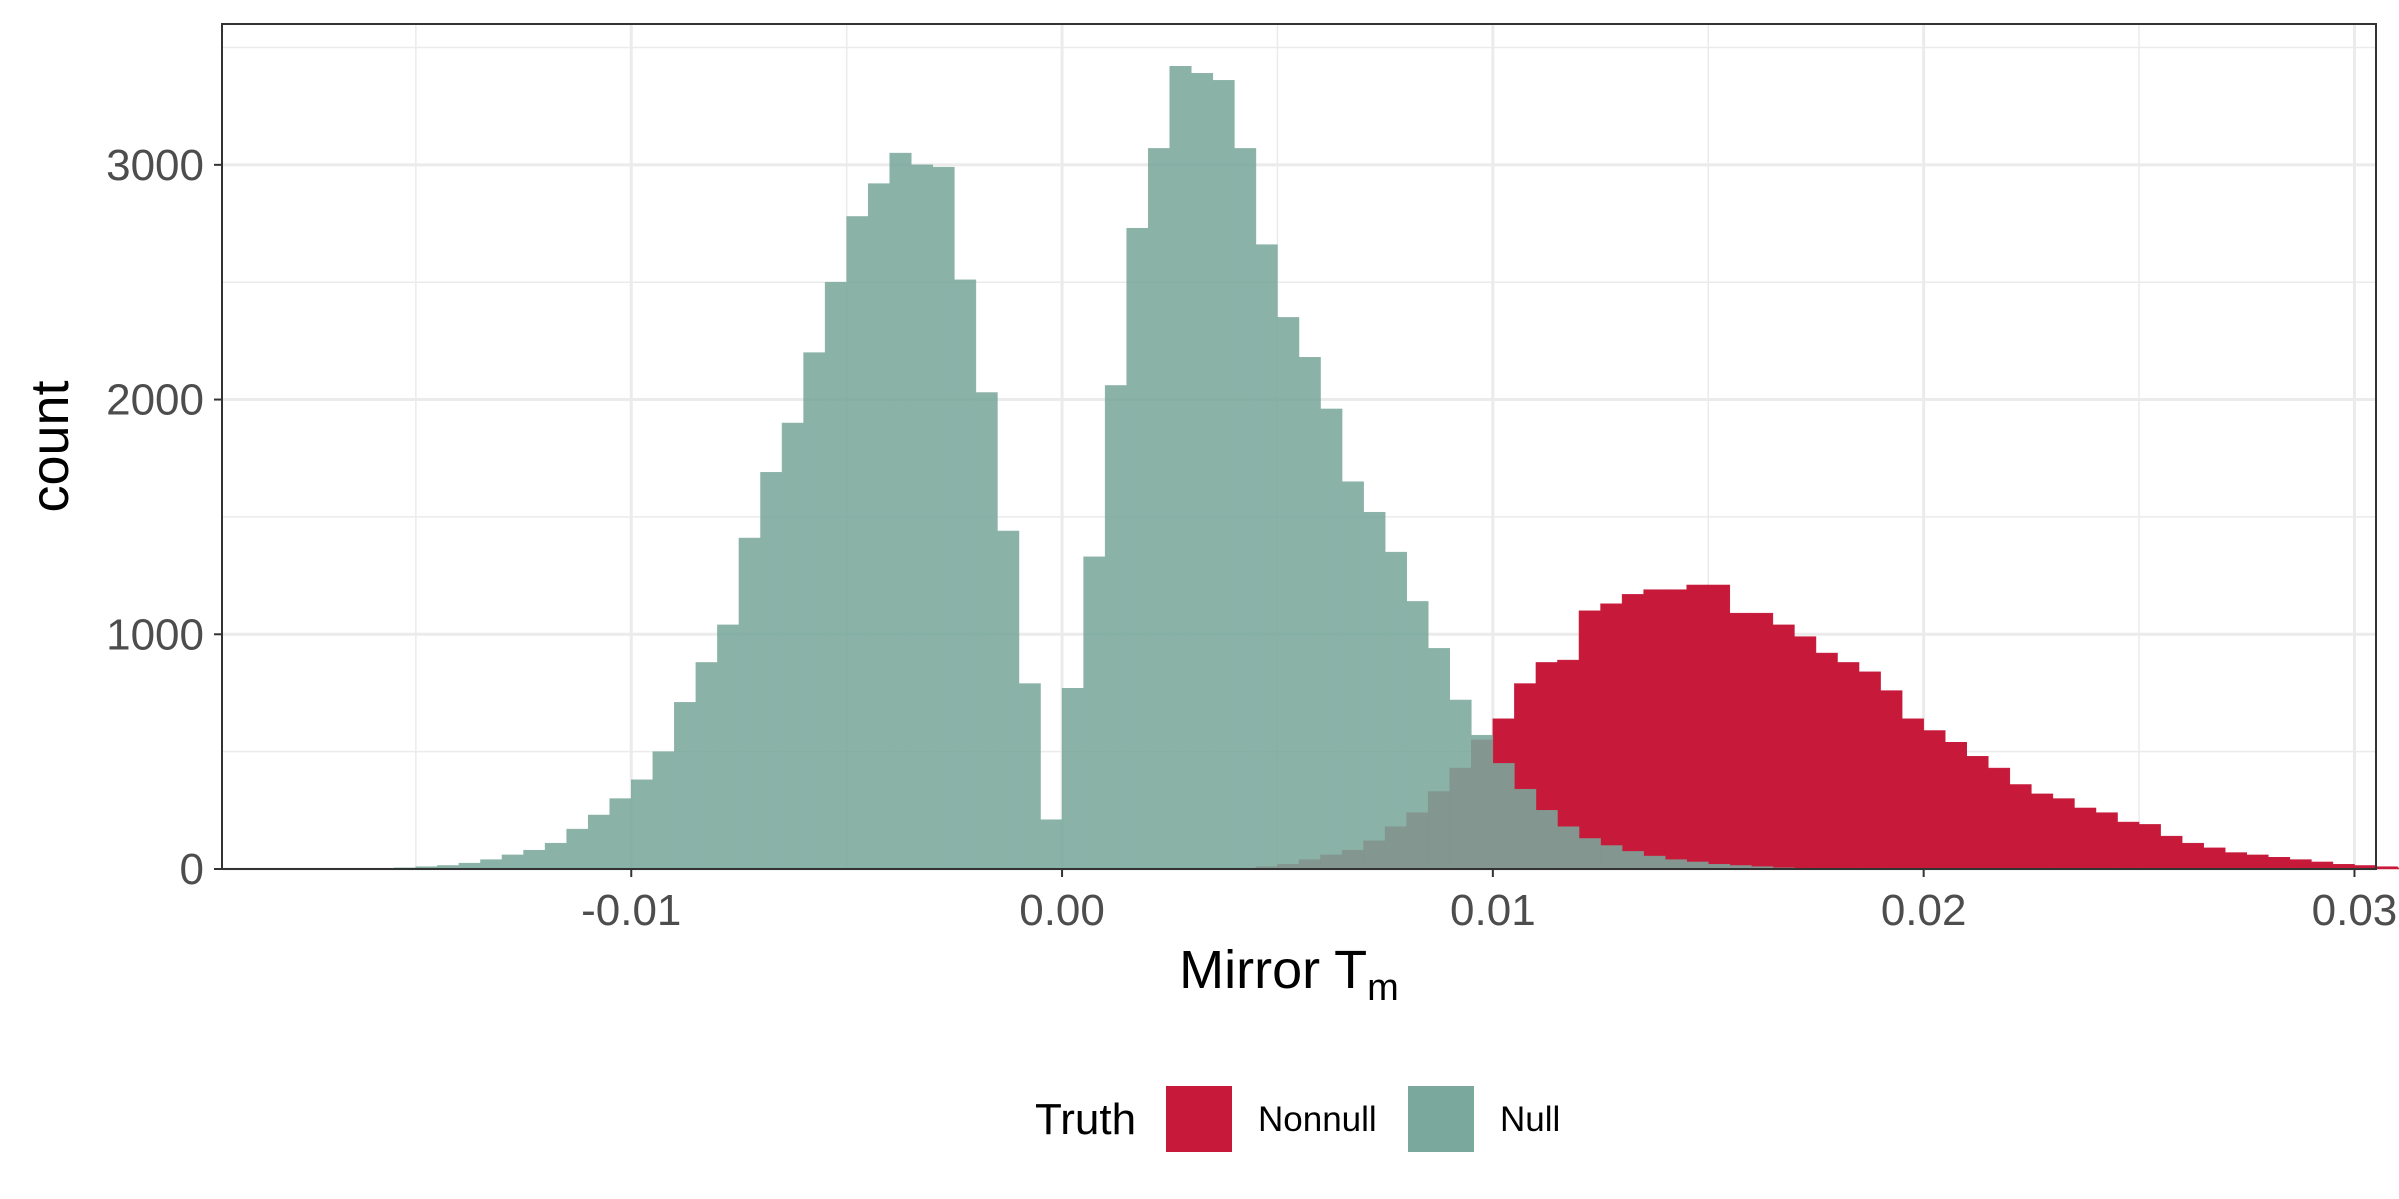 The image size is (2399, 1199). Describe the element at coordinates (155, 634) in the screenshot. I see `y-tick-label: 1000` at that location.